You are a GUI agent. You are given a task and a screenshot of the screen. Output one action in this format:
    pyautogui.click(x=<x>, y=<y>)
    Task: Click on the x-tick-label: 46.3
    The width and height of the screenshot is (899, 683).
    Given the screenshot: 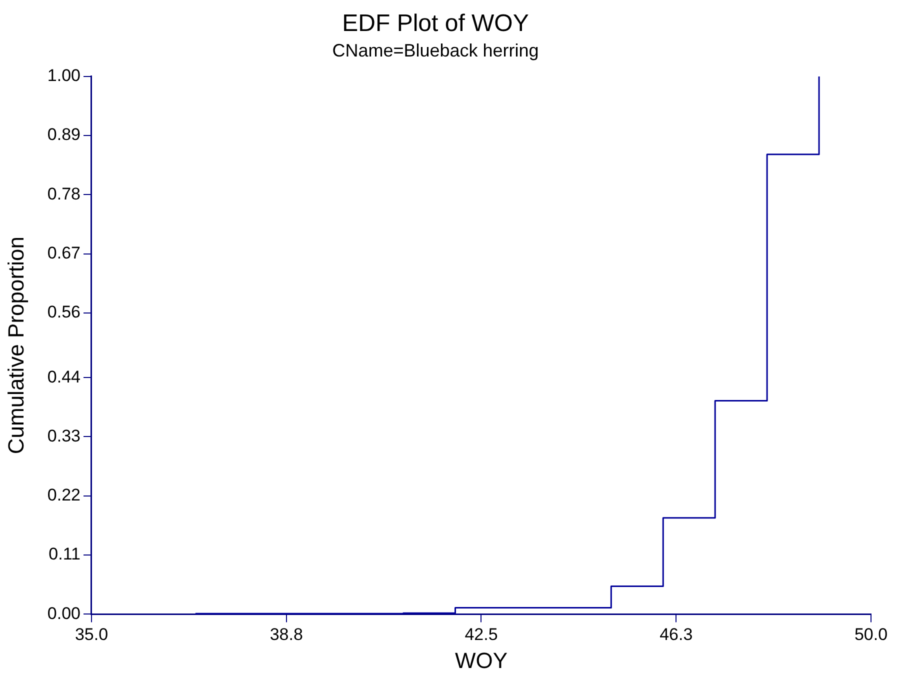 What is the action you would take?
    pyautogui.click(x=676, y=634)
    